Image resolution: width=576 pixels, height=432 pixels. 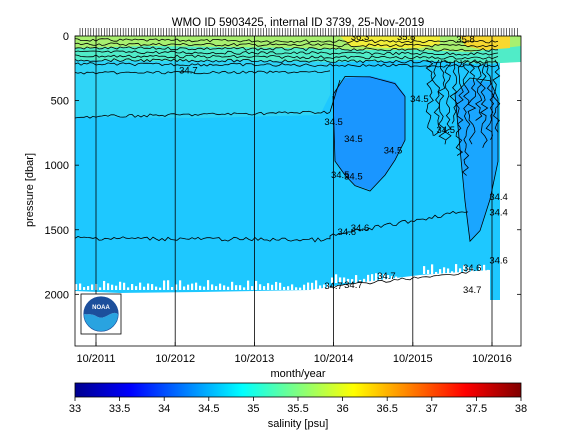 I want to click on colorbar-tick-label-3: 34.5, so click(x=208, y=409).